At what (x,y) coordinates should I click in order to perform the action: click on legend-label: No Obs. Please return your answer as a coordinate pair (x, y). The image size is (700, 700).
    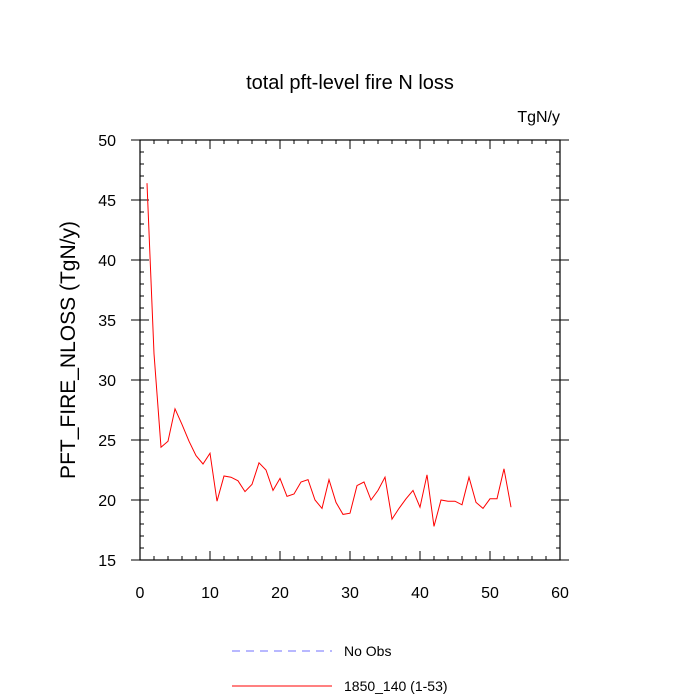
    Looking at the image, I should click on (367, 651).